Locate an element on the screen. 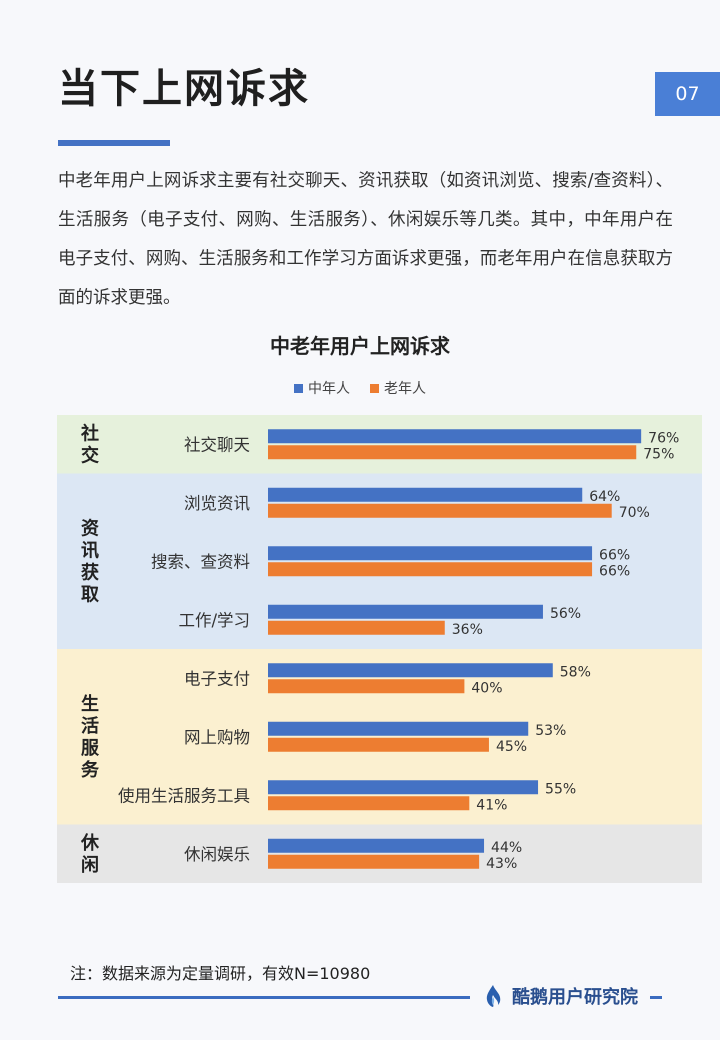 Image resolution: width=720 pixels, height=1040 pixels. legend-swatch-middle-aged is located at coordinates (298, 388).